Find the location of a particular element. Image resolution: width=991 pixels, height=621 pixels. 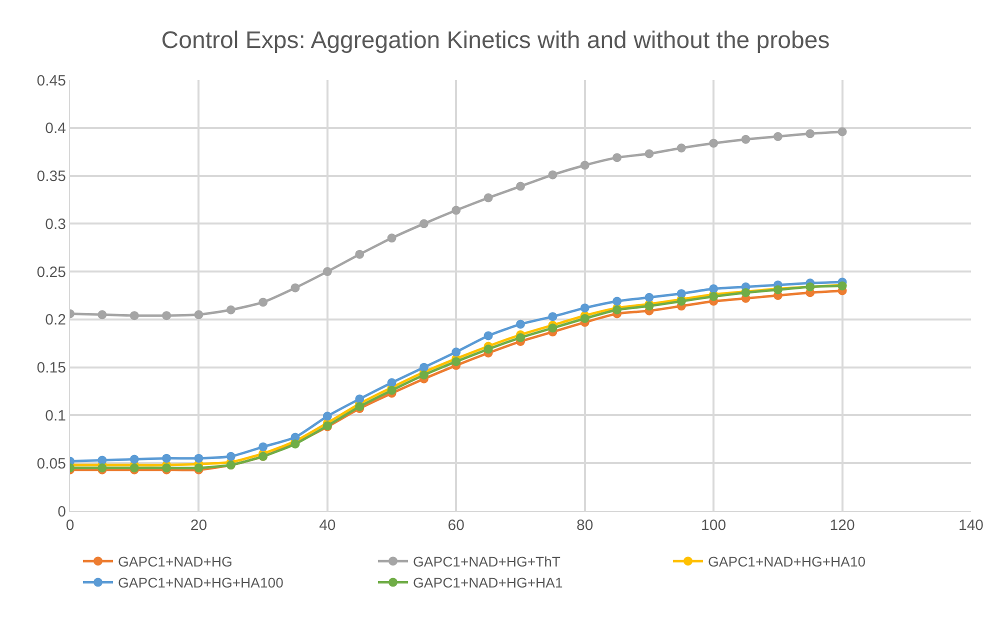

y-tick-label: 0.05 is located at coordinates (51, 463).